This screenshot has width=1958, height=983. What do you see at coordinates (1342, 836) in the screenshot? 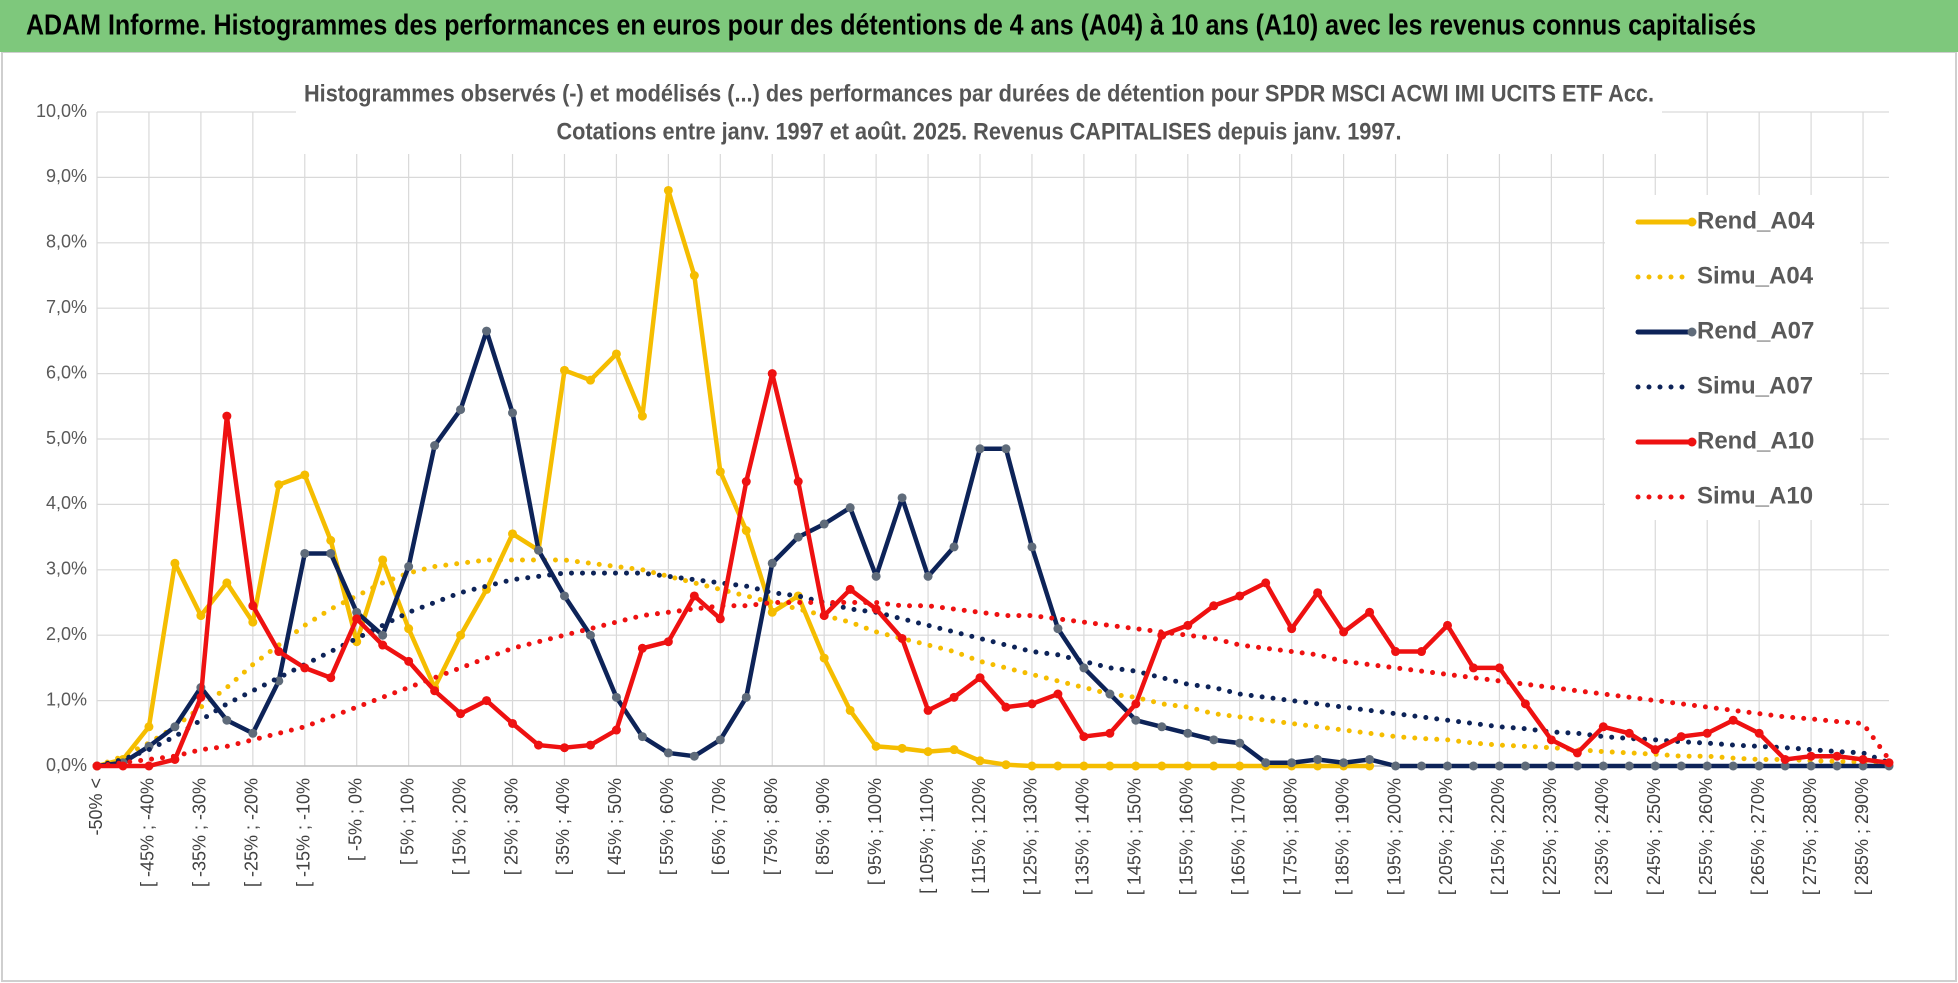
I see `x-tick-label: [ 185% ; 190%` at bounding box center [1342, 836].